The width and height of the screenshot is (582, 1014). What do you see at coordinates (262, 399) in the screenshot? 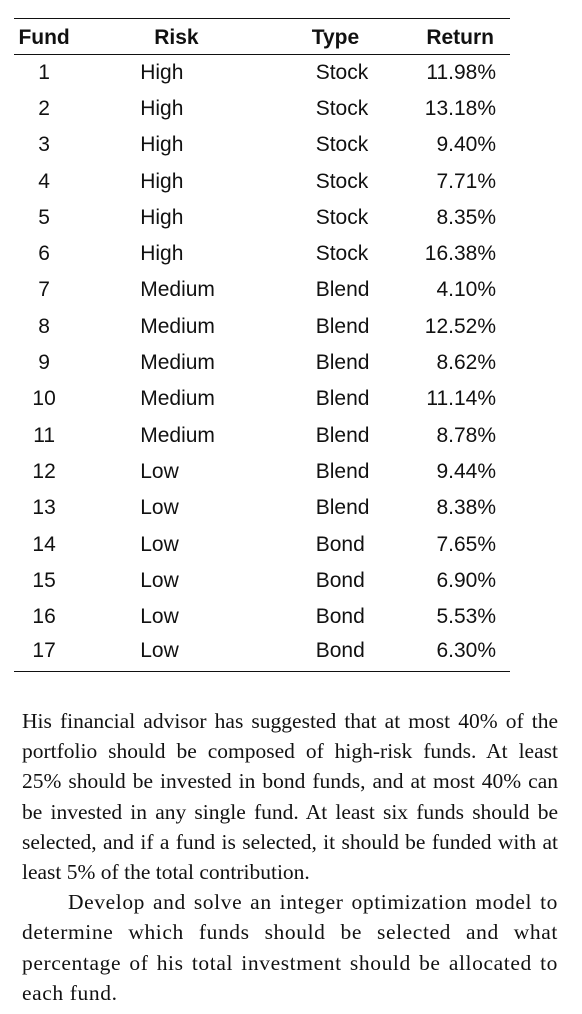
I see `table-row: 10 Medium Blend 11.14%` at bounding box center [262, 399].